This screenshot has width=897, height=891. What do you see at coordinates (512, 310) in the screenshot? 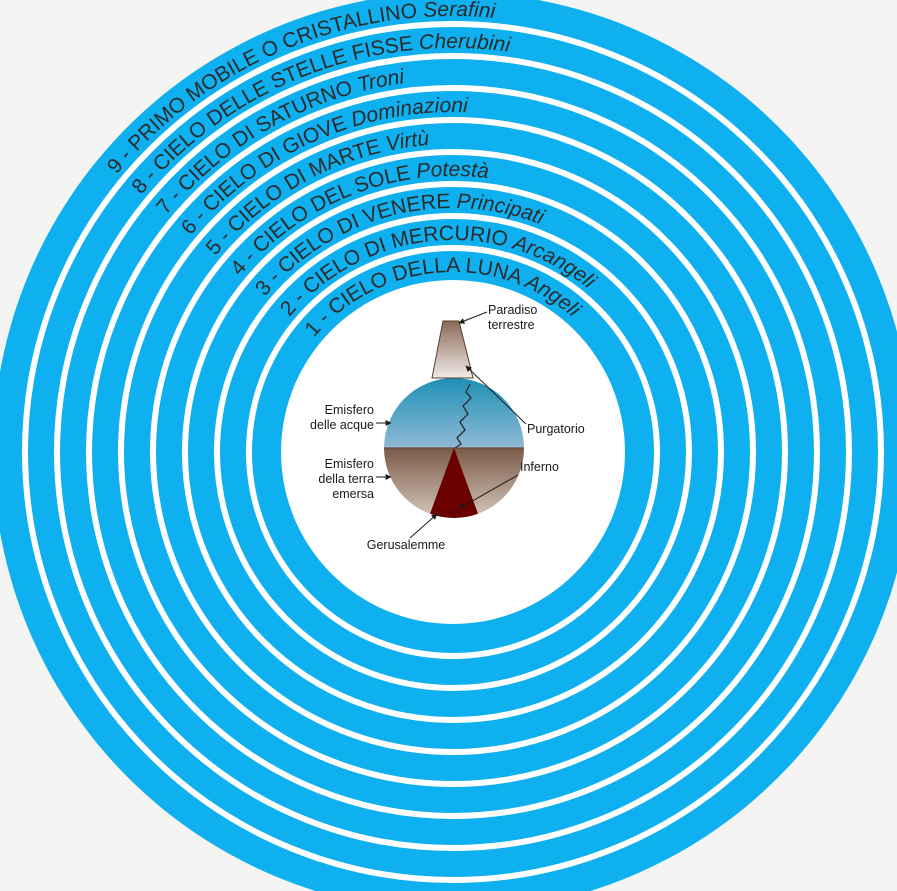
I see `label-paradiso: Paradiso` at bounding box center [512, 310].